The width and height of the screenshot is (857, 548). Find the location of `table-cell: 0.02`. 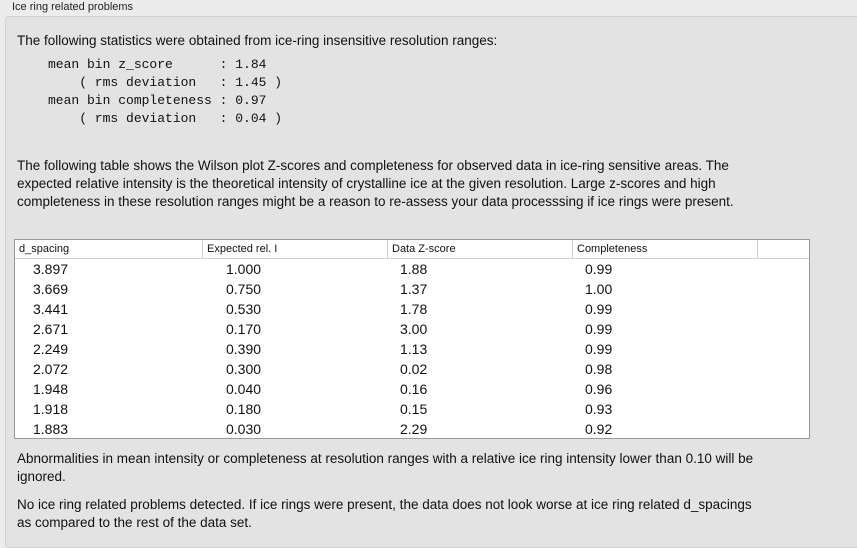

table-cell: 0.02 is located at coordinates (414, 369).